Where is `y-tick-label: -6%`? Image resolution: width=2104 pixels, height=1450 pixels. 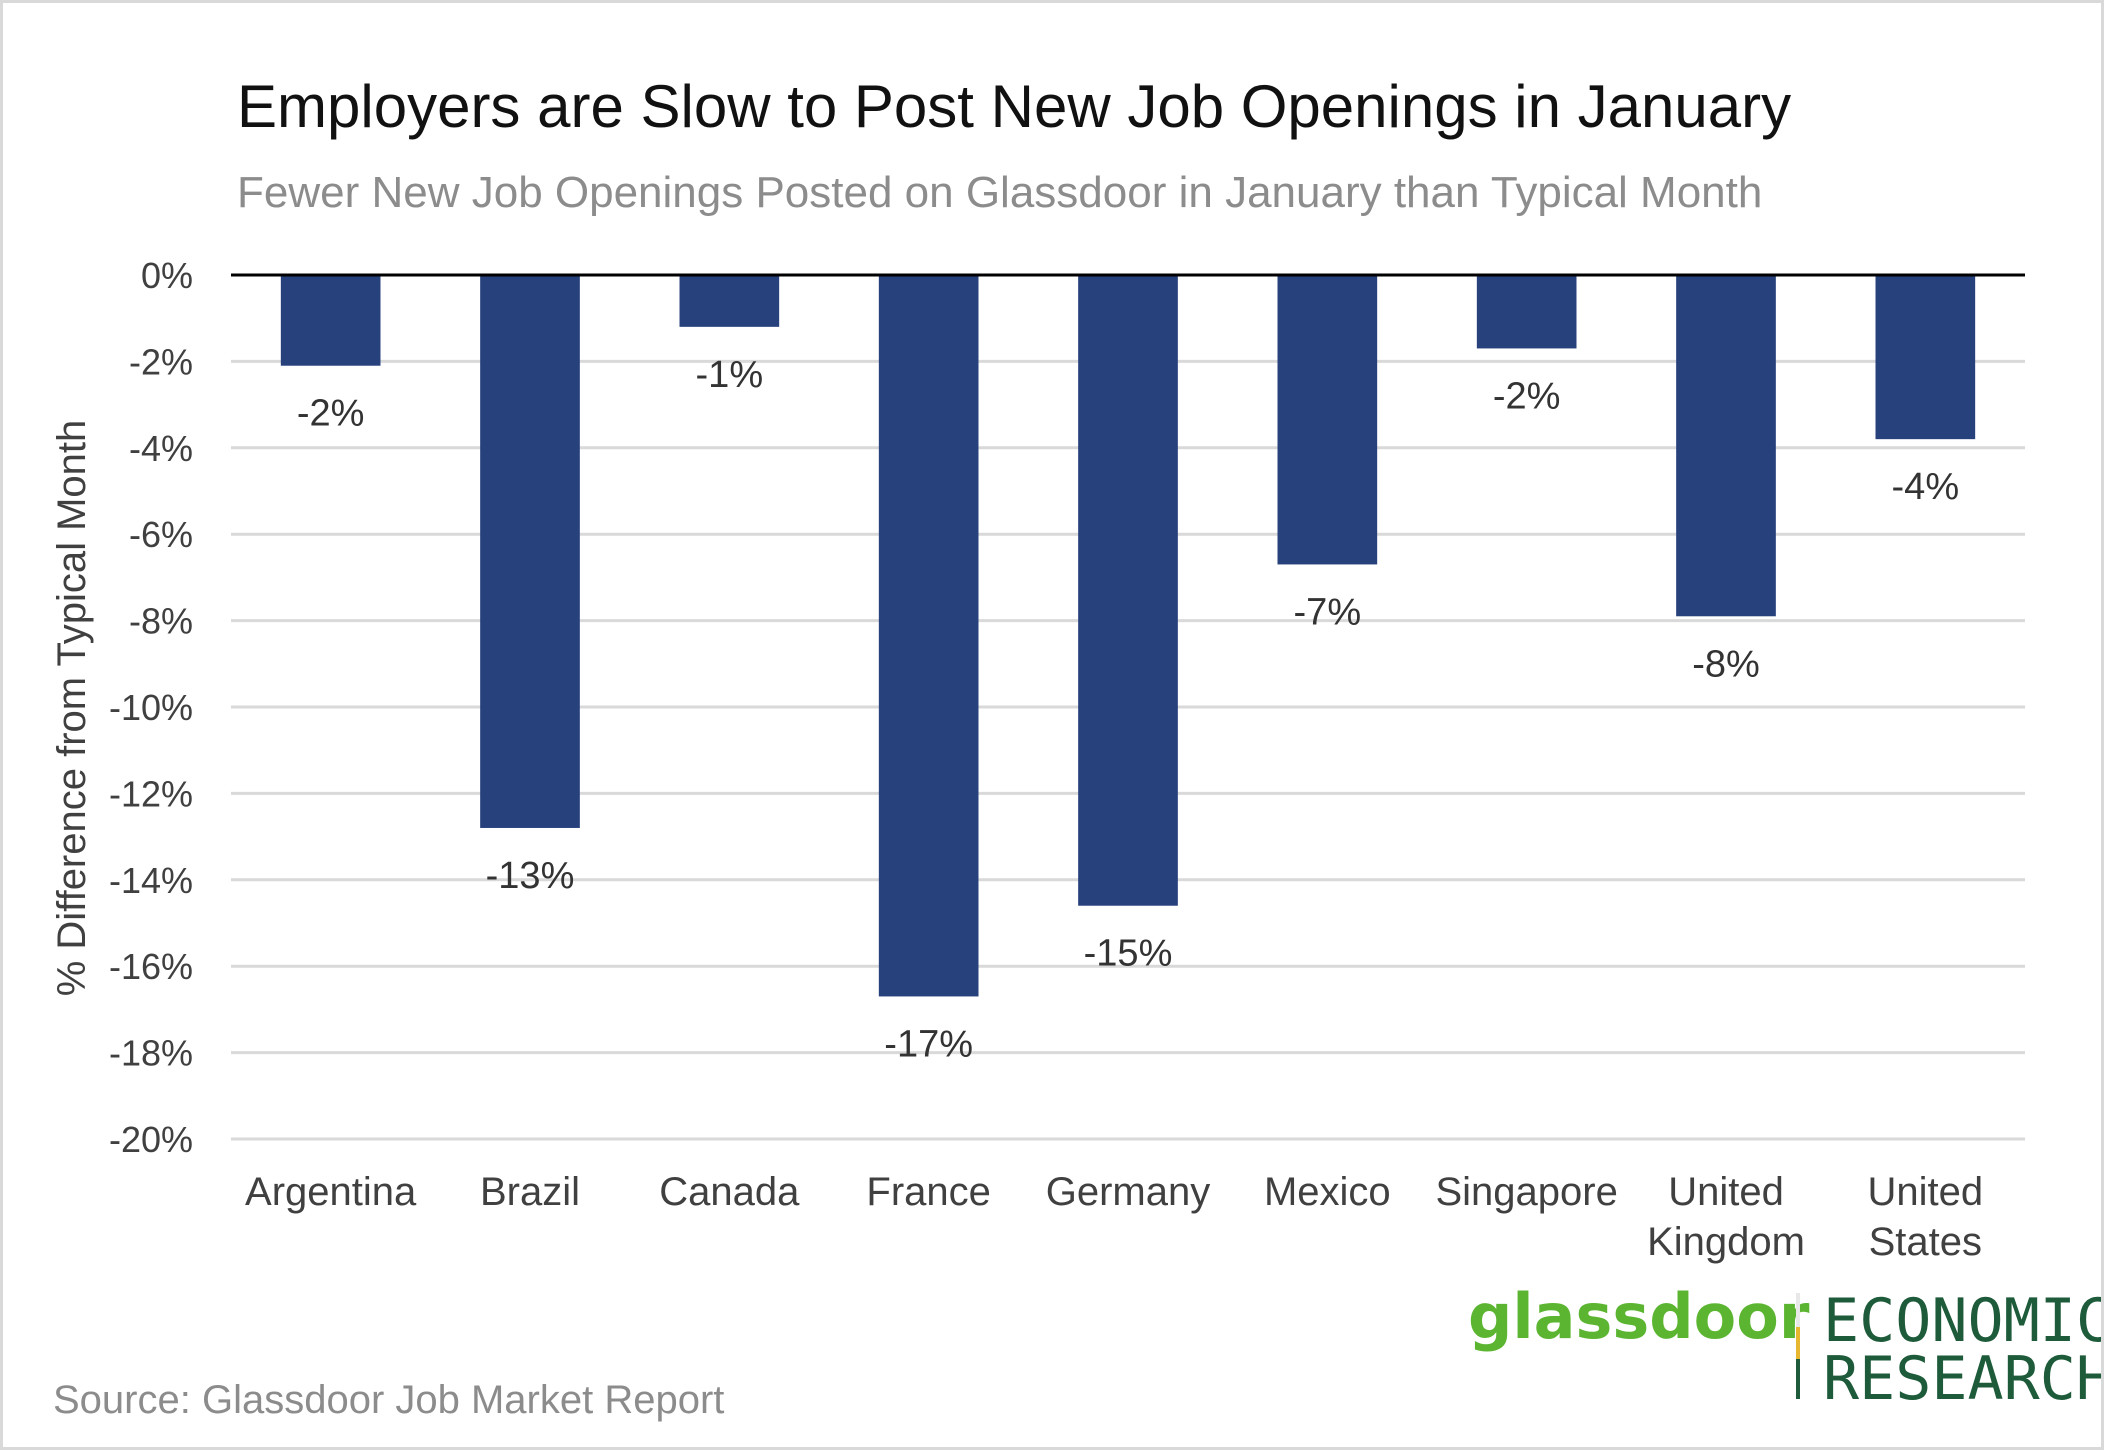 y-tick-label: -6% is located at coordinates (161, 534).